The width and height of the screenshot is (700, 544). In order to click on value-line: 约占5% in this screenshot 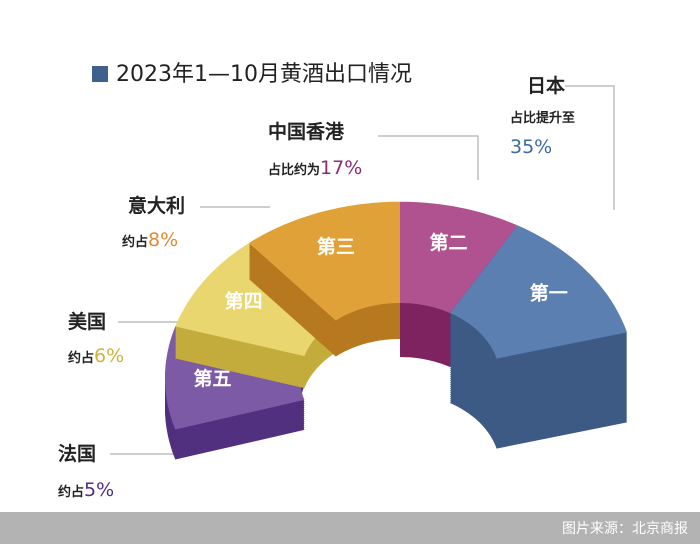, I will do `click(86, 490)`.